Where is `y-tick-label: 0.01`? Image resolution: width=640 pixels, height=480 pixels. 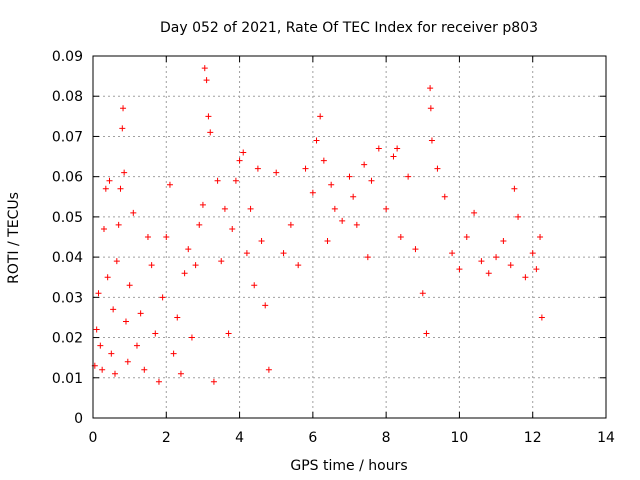
y-tick-label: 0.01 is located at coordinates (67, 379).